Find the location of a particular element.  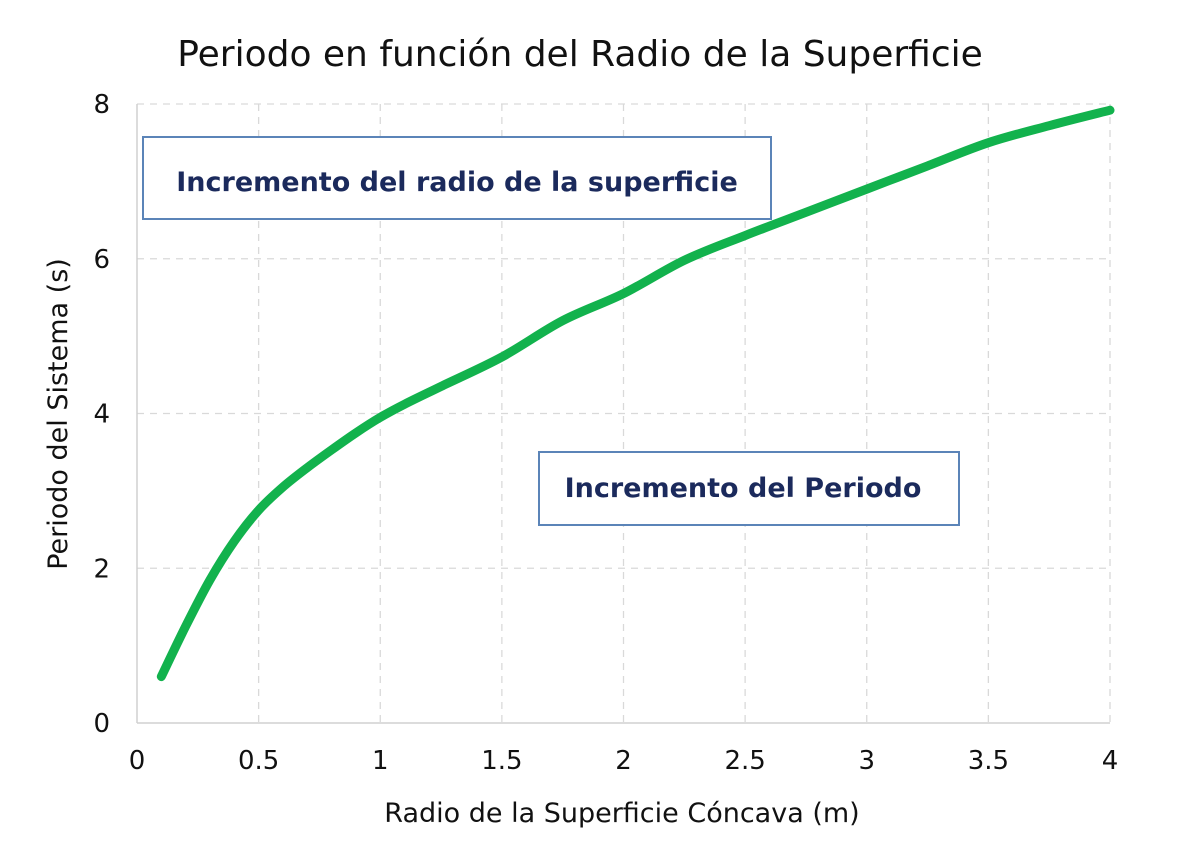

x-tick-label-7: 3.5 is located at coordinates (988, 761).